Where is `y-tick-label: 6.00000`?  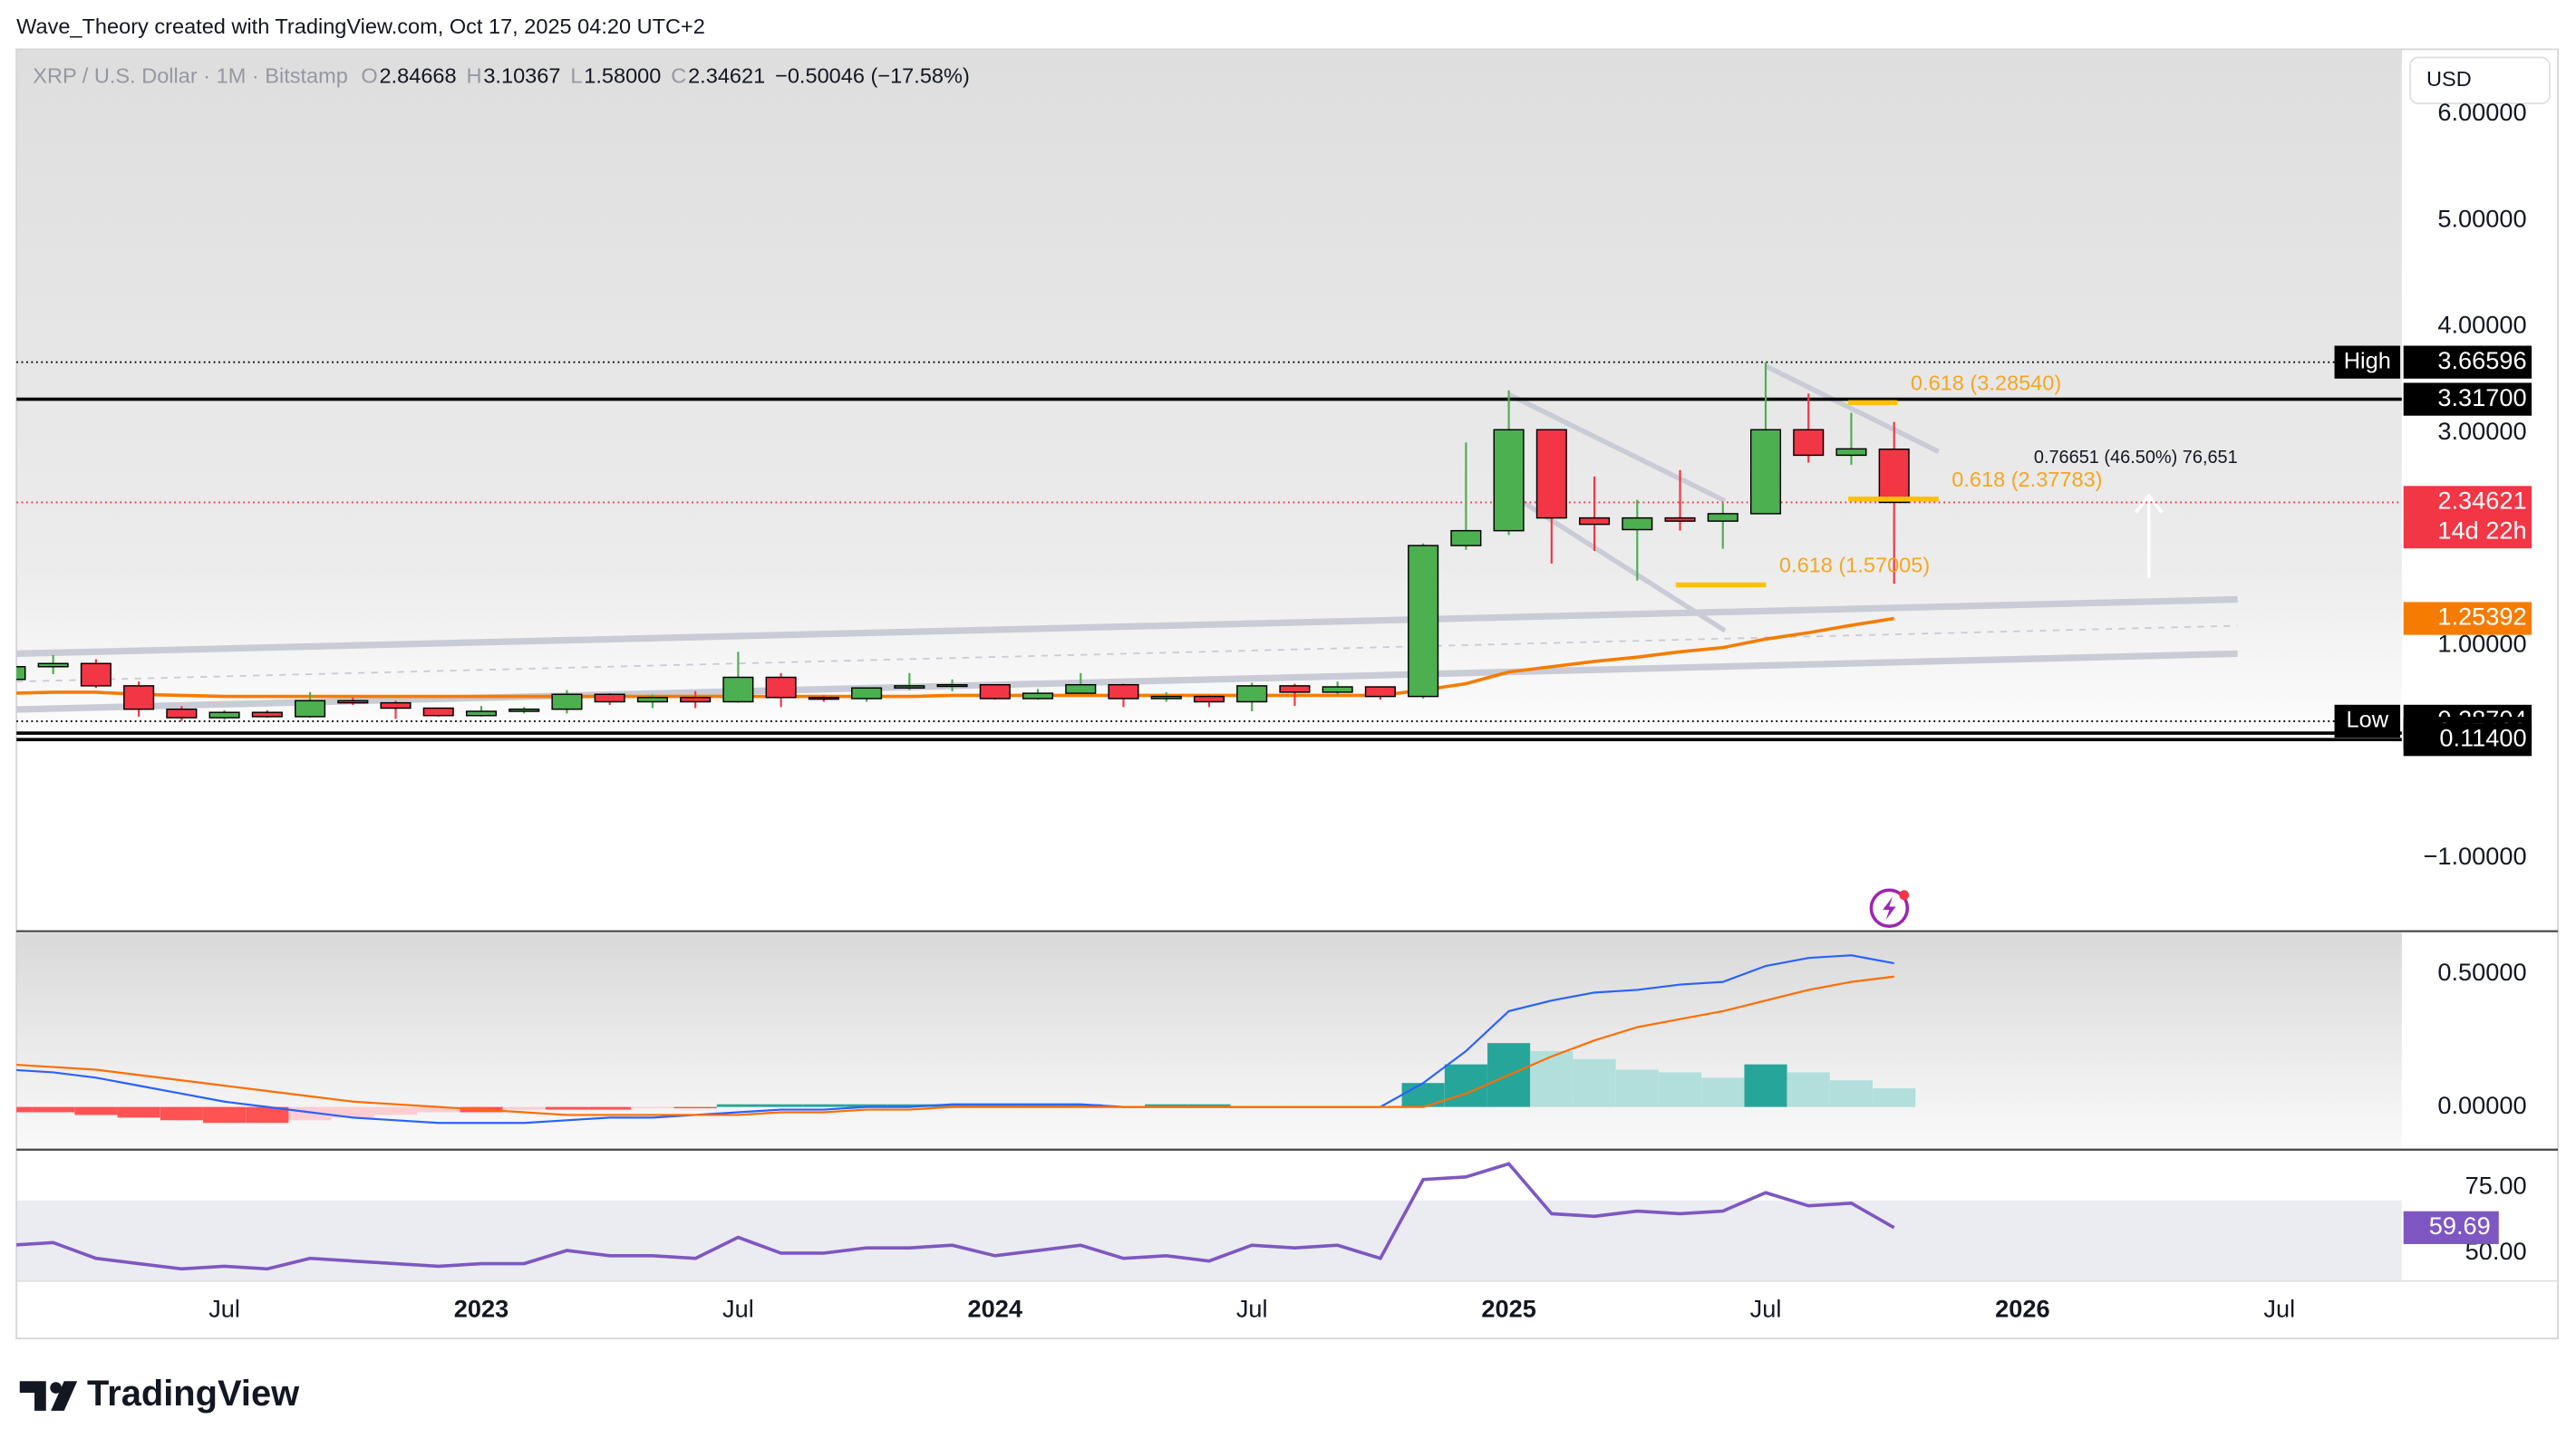 y-tick-label: 6.00000 is located at coordinates (2481, 112).